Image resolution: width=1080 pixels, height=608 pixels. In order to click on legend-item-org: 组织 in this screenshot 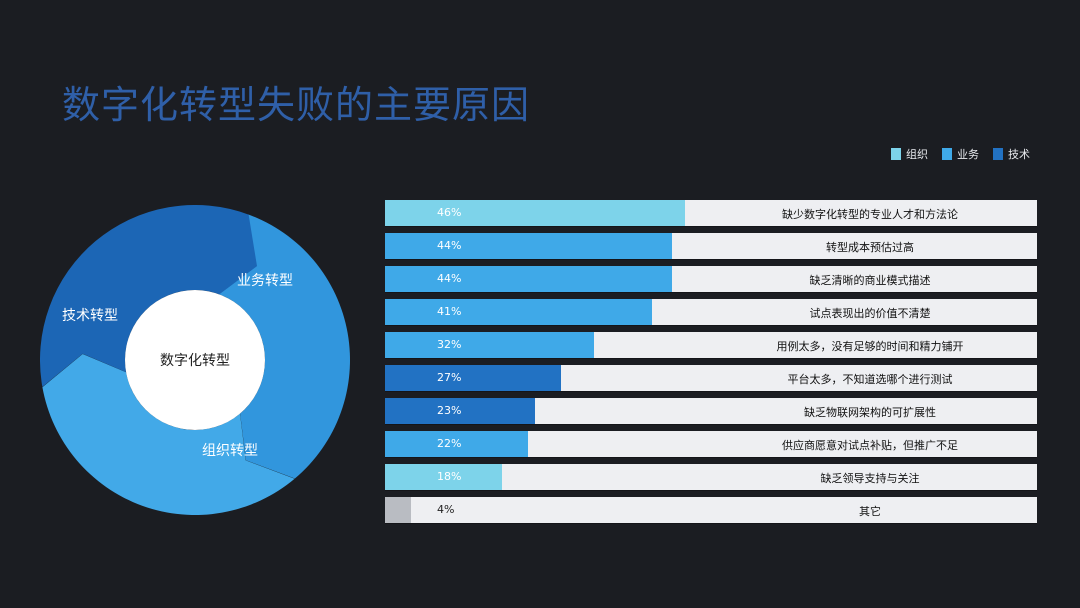, I will do `click(909, 154)`.